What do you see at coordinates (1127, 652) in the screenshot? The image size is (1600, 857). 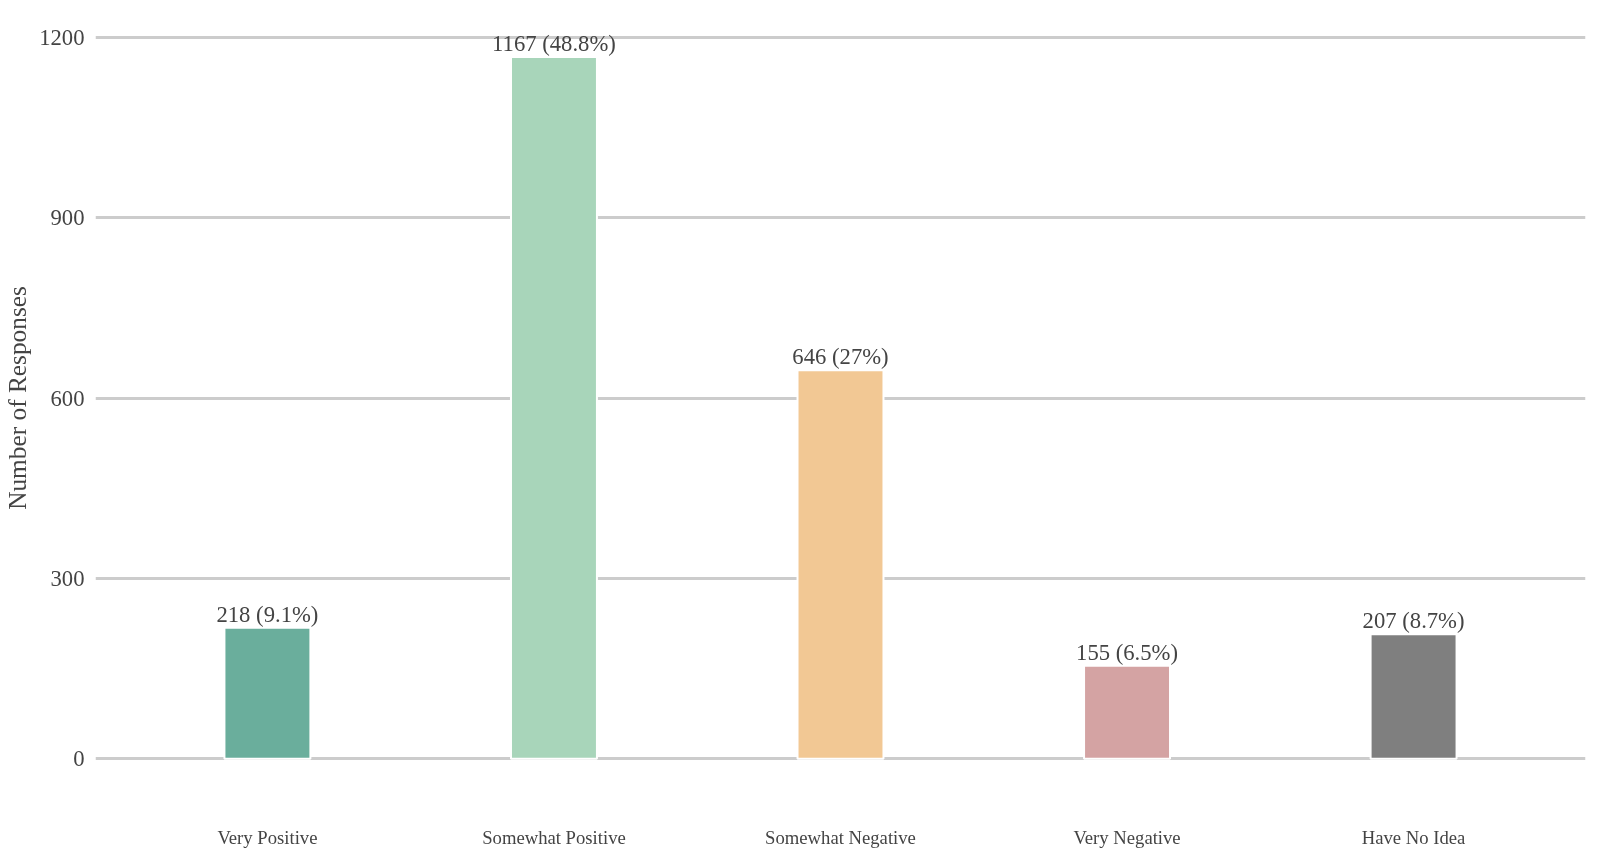 I see `data-label: 155 (6.5%)` at bounding box center [1127, 652].